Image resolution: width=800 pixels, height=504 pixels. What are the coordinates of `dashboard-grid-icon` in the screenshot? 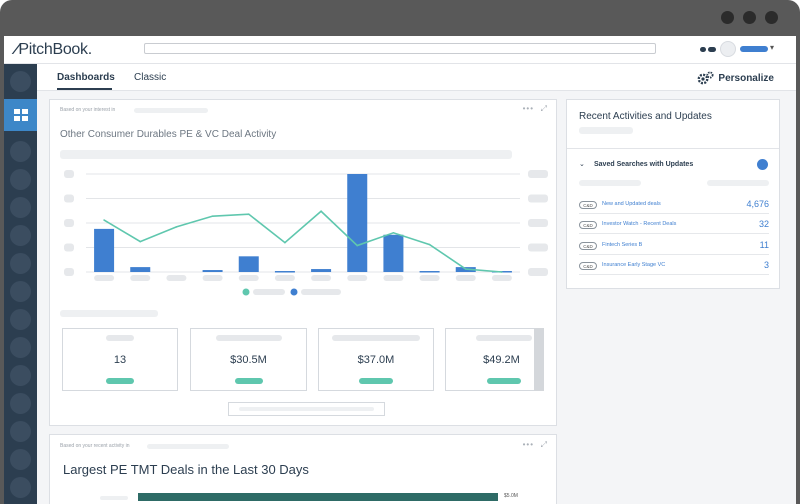 It's located at (20, 115).